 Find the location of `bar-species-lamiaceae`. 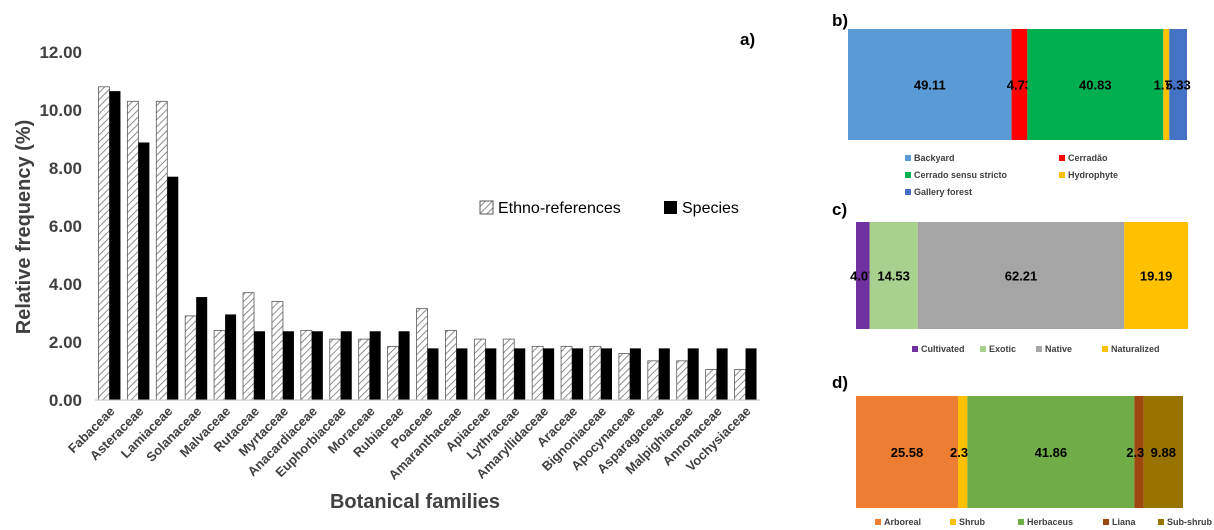

bar-species-lamiaceae is located at coordinates (173, 288).